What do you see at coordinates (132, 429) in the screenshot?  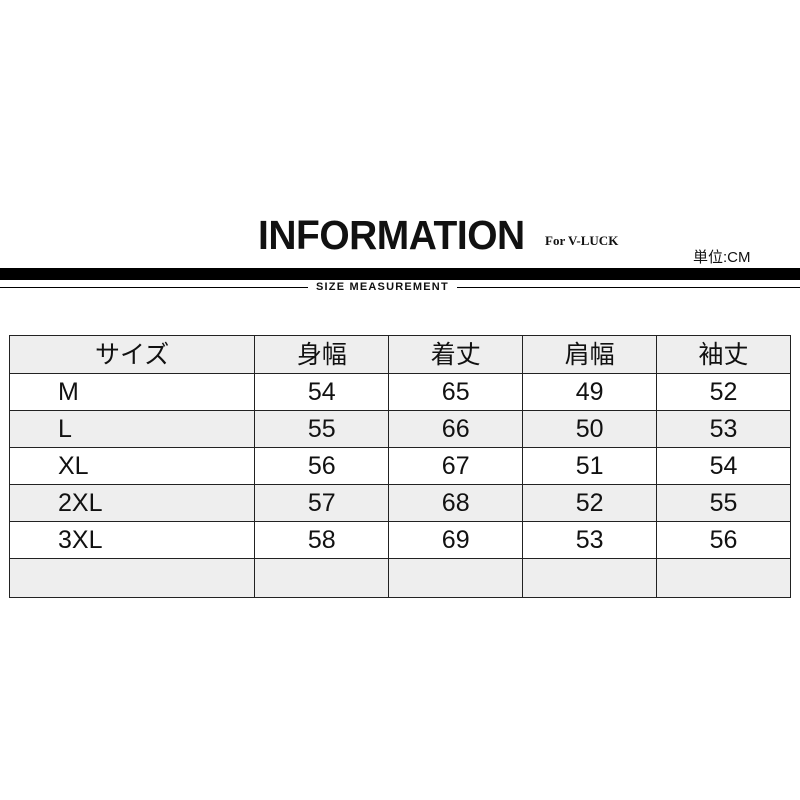 I see `table-cell: L` at bounding box center [132, 429].